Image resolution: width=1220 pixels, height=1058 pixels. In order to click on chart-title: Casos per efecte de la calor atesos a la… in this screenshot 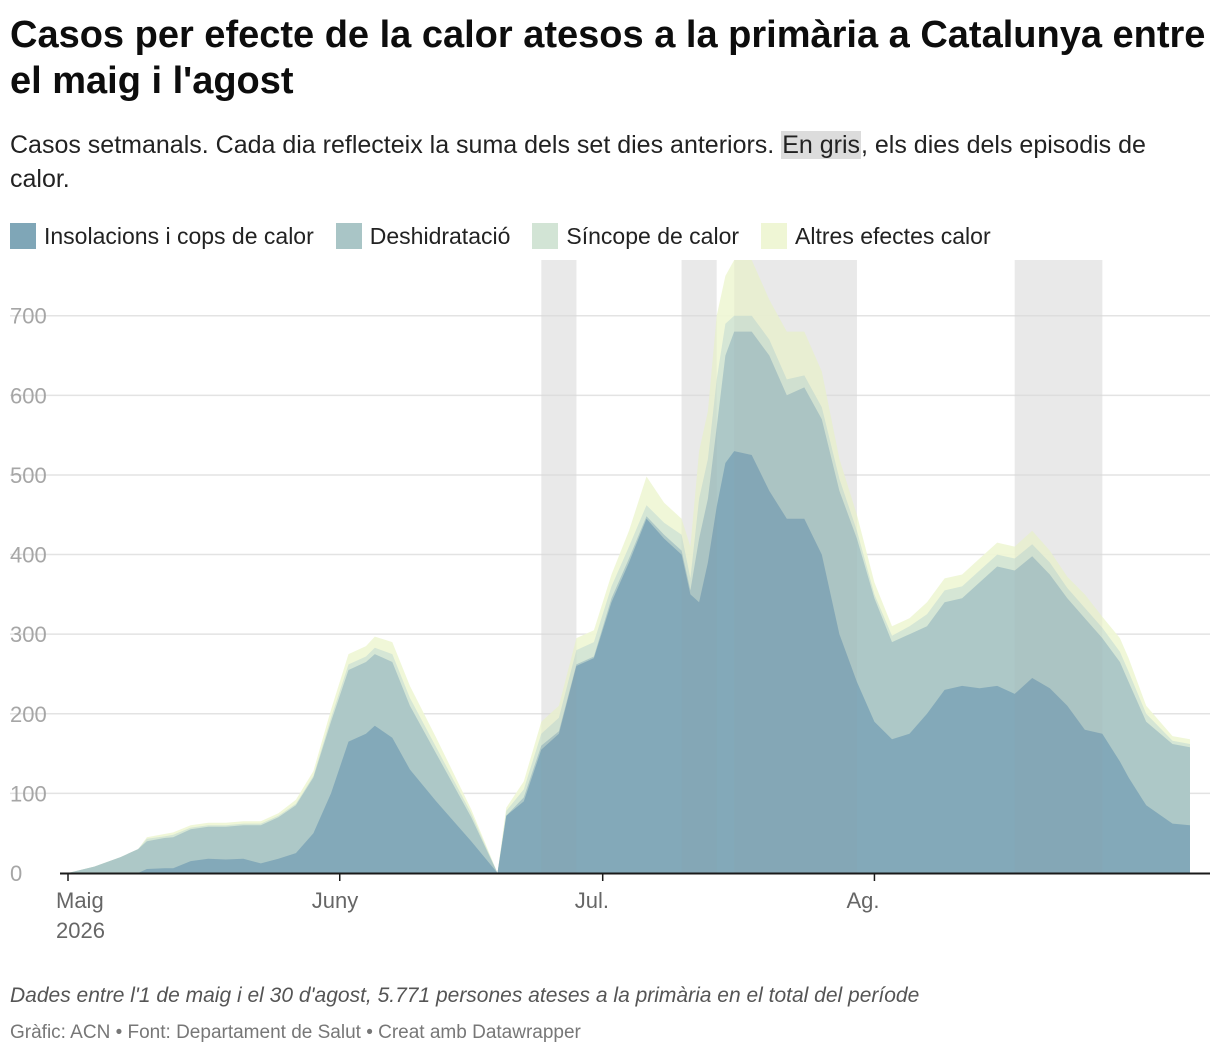, I will do `click(608, 58)`.